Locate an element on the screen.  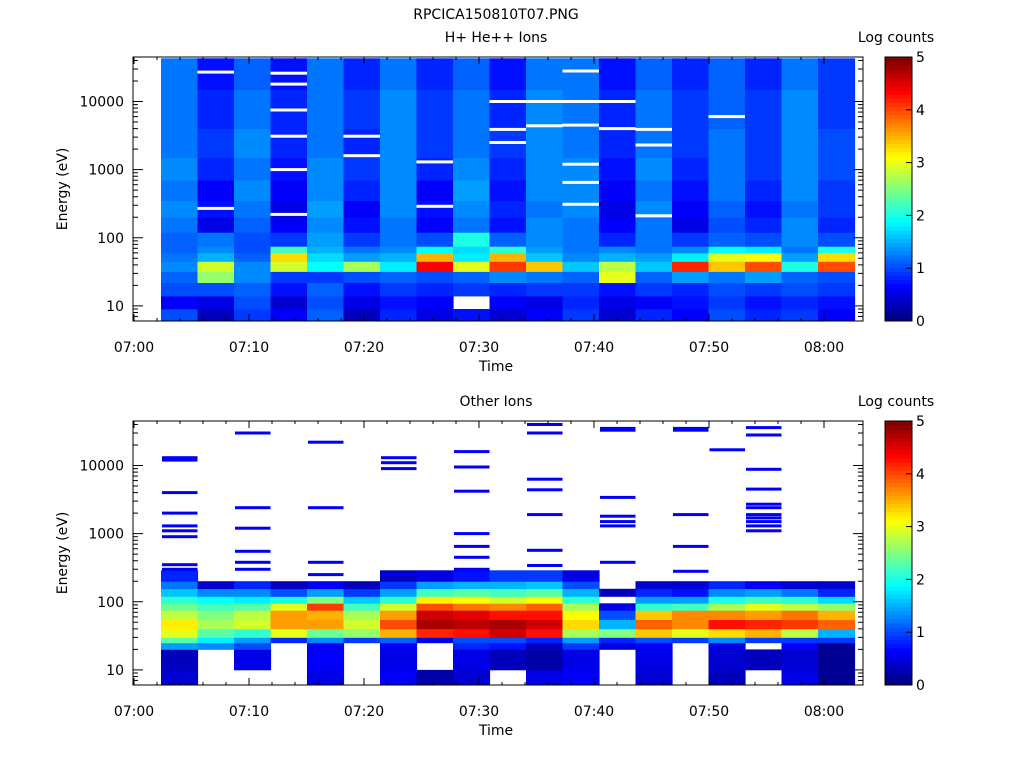
y-tick-label: 1000 is located at coordinates (106, 171).